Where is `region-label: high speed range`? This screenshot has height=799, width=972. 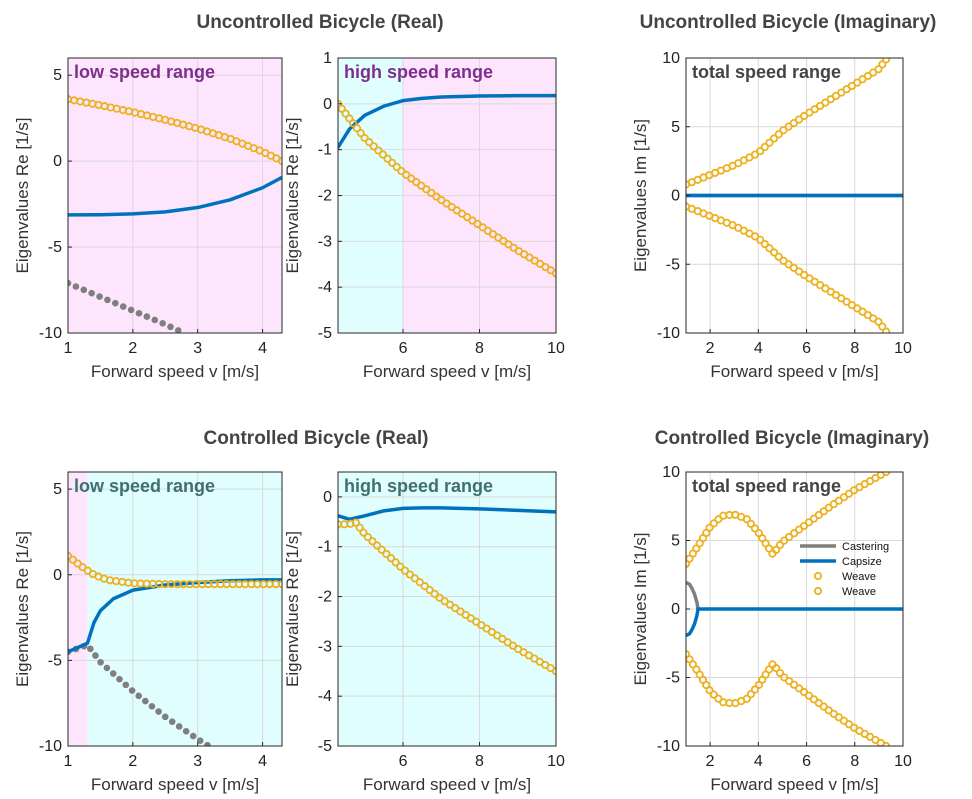
region-label: high speed range is located at coordinates (418, 72).